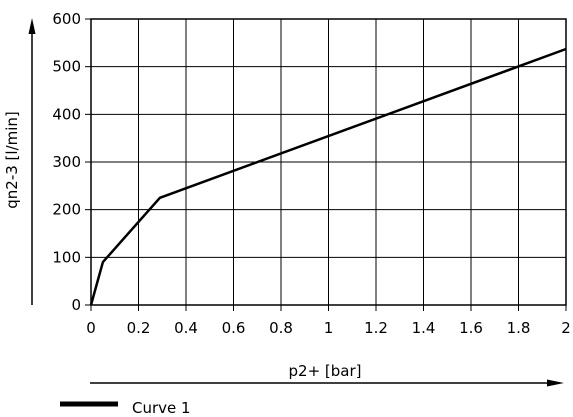  I want to click on y-tick-label: 500, so click(66, 67).